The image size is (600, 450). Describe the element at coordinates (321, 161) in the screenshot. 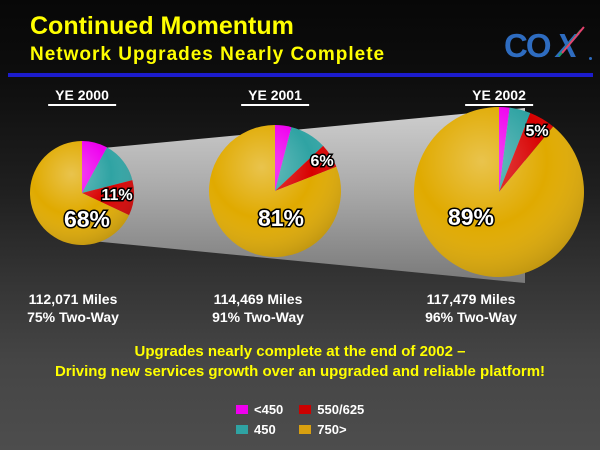

I see `pie-percent-label: 6%` at that location.